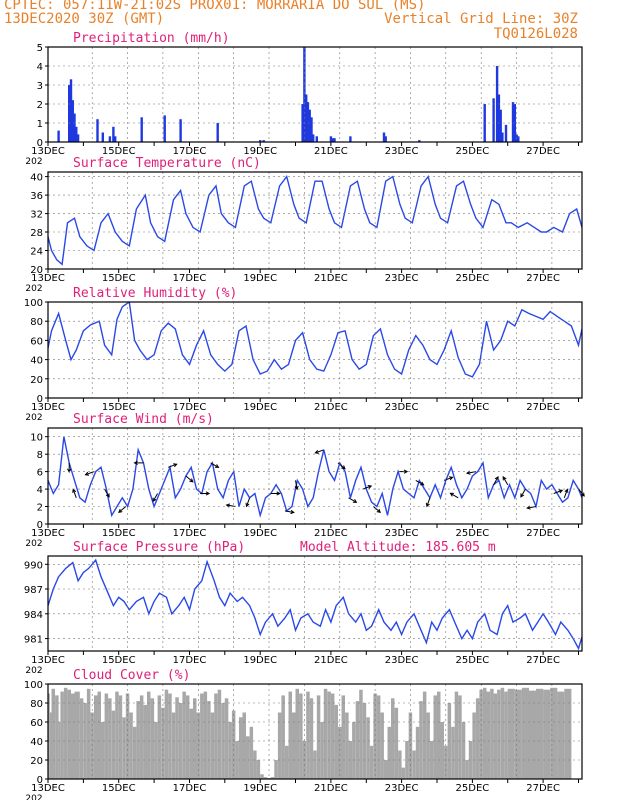 This screenshot has width=618, height=800. What do you see at coordinates (33, 544) in the screenshot?
I see `year-label: 202` at bounding box center [33, 544].